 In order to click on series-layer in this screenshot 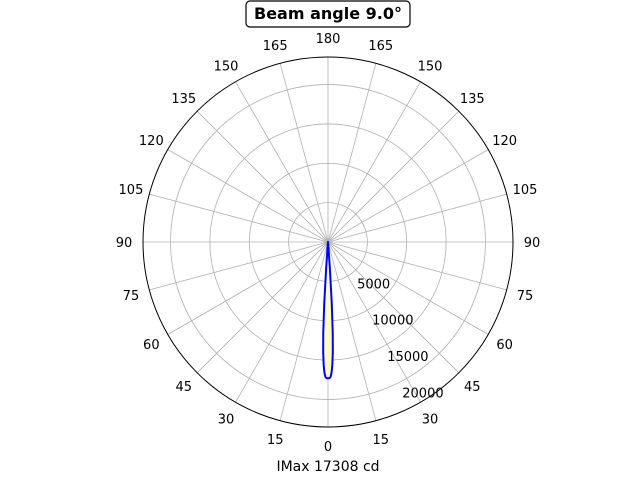, I will do `click(328, 310)`.